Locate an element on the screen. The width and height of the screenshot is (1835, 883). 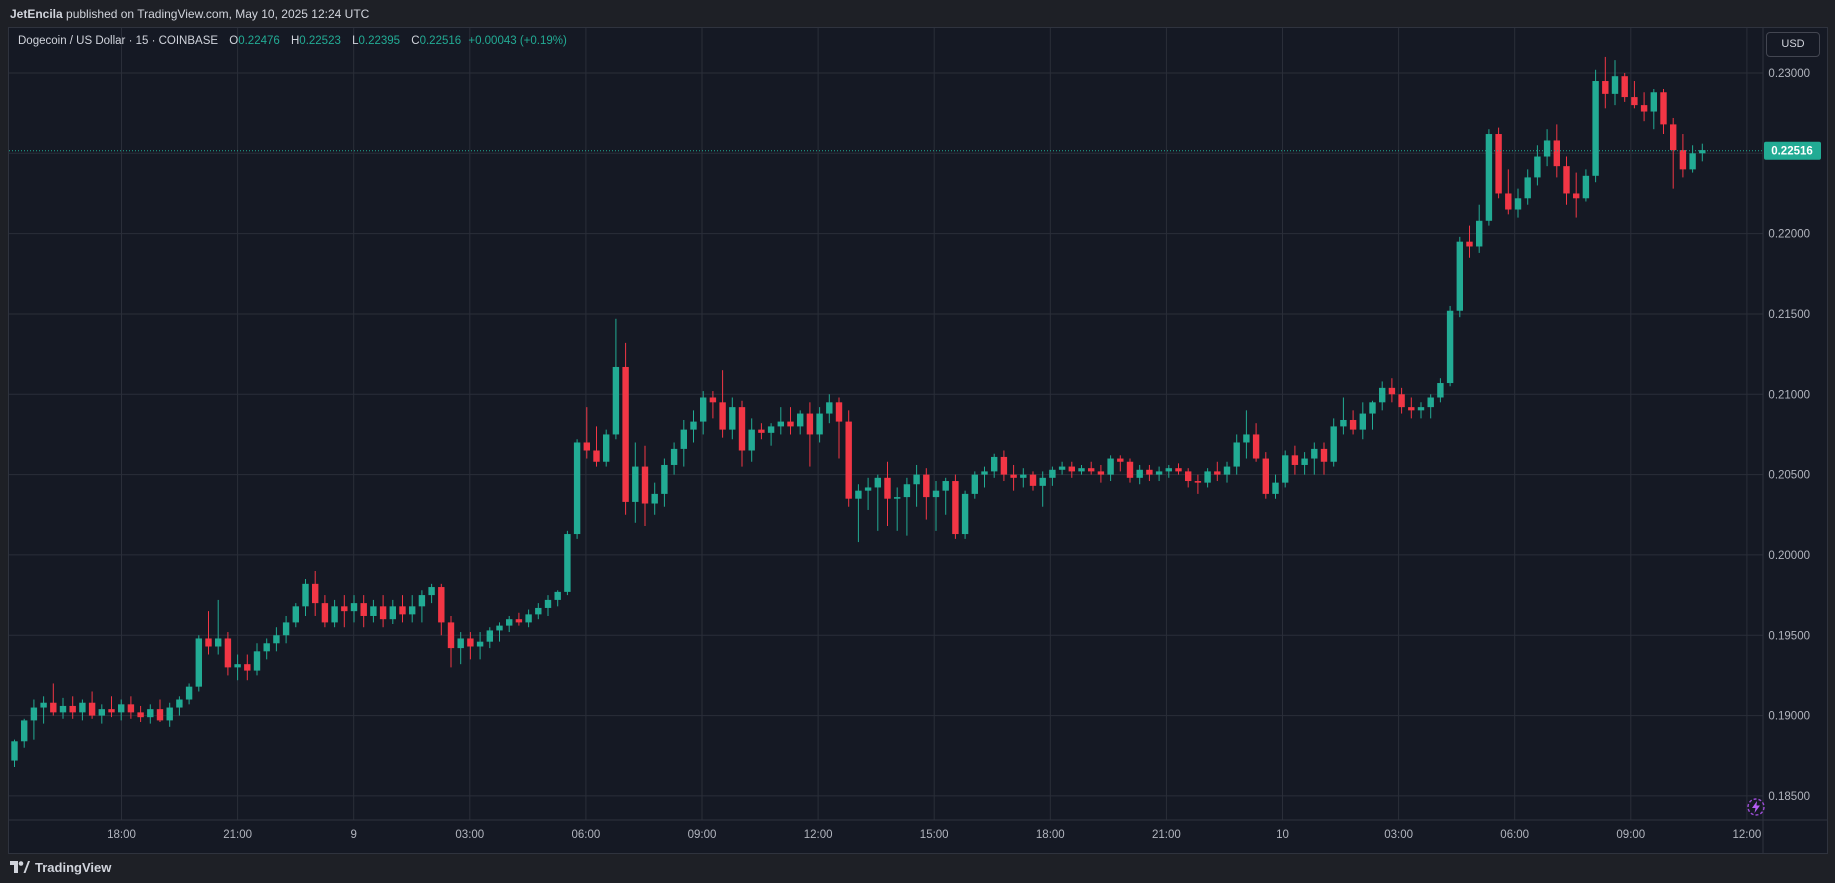
x-tick-label: 15:00 is located at coordinates (934, 835).